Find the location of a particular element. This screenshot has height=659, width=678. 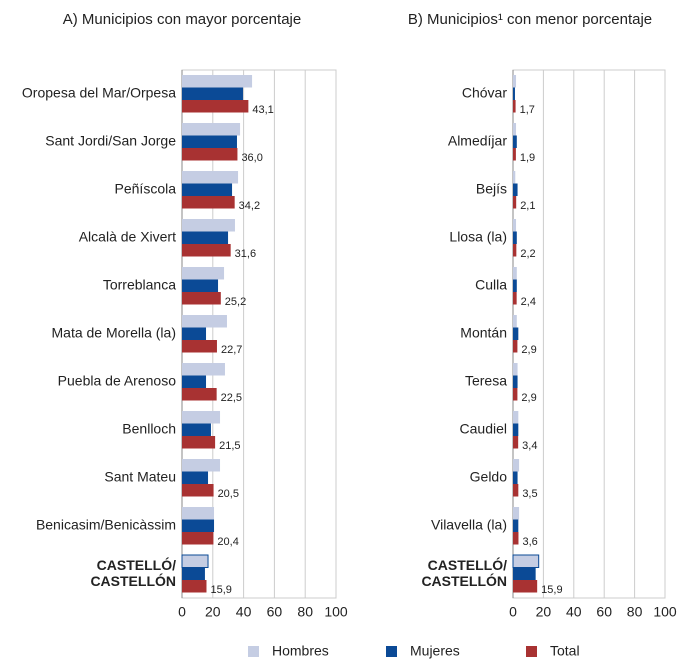

chart-title: B) Municipios¹ con menor porcentaje is located at coordinates (530, 19).